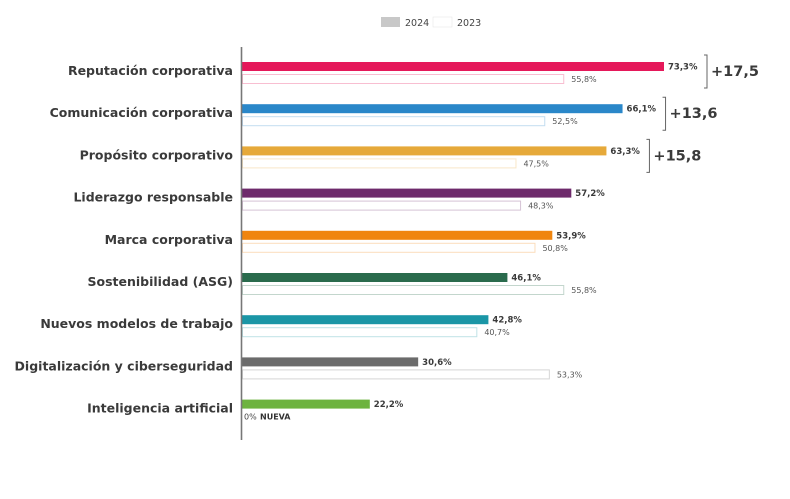 The image size is (790, 499). What do you see at coordinates (555, 248) in the screenshot?
I see `data-label-2023: 50,8%` at bounding box center [555, 248].